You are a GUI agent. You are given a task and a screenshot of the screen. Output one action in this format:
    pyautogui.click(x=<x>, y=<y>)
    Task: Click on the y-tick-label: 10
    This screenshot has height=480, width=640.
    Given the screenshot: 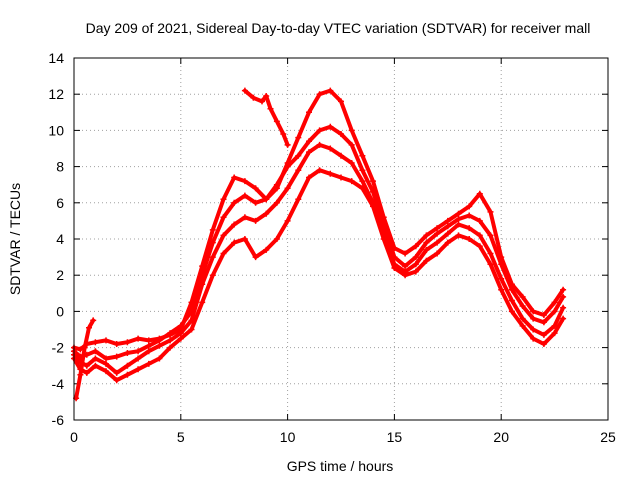 What is the action you would take?
    pyautogui.click(x=56, y=130)
    